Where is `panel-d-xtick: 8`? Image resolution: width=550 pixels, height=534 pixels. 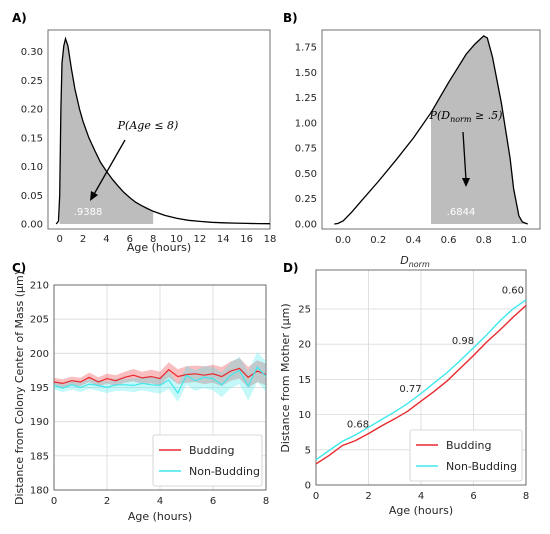 panel-d-xtick: 8 is located at coordinates (526, 496).